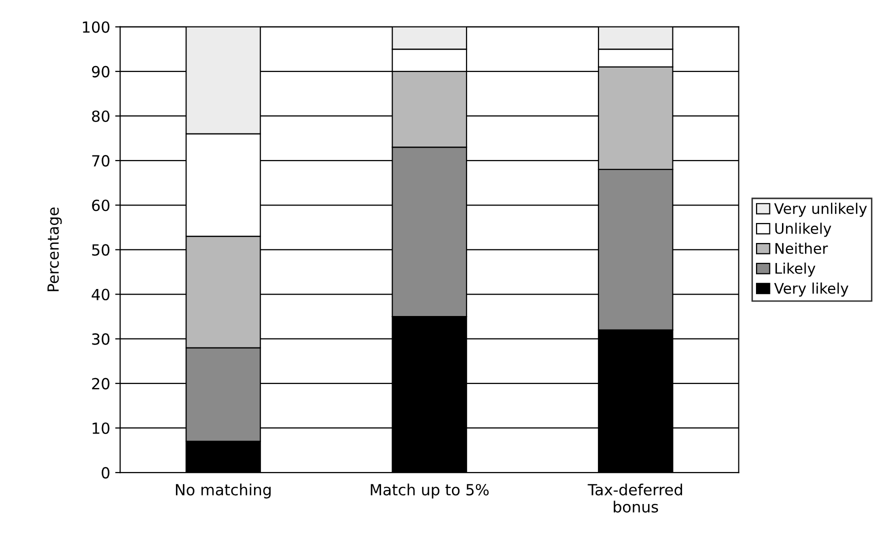  Describe the element at coordinates (101, 294) in the screenshot. I see `y-tick-label: 40` at that location.